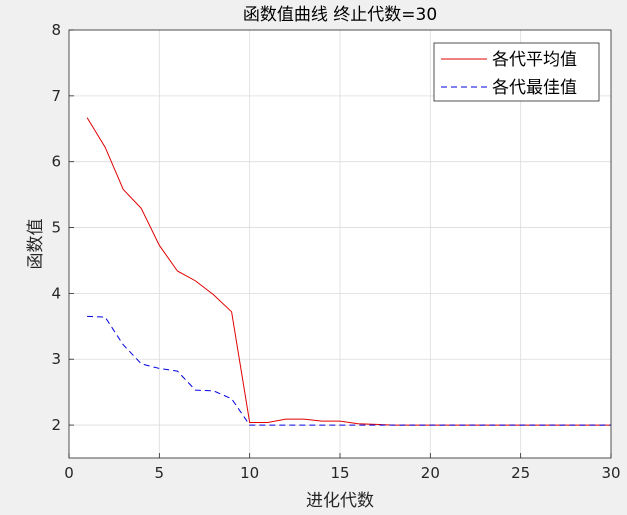 This screenshot has width=627, height=515. Describe the element at coordinates (249, 473) in the screenshot. I see `x-tick-label: 10` at that location.